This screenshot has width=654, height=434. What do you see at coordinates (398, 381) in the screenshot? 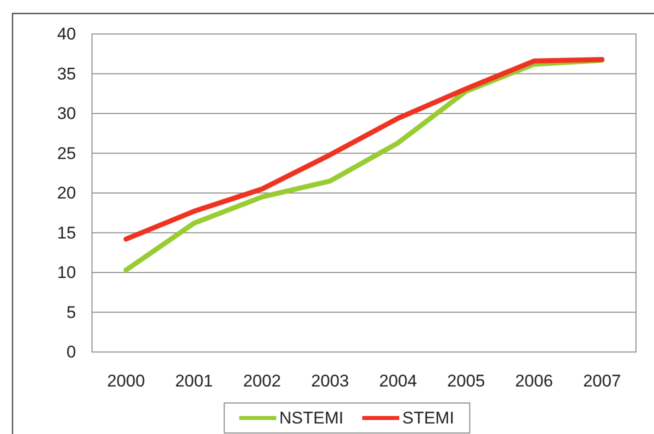
I see `x-tick-label: 2004` at bounding box center [398, 381].